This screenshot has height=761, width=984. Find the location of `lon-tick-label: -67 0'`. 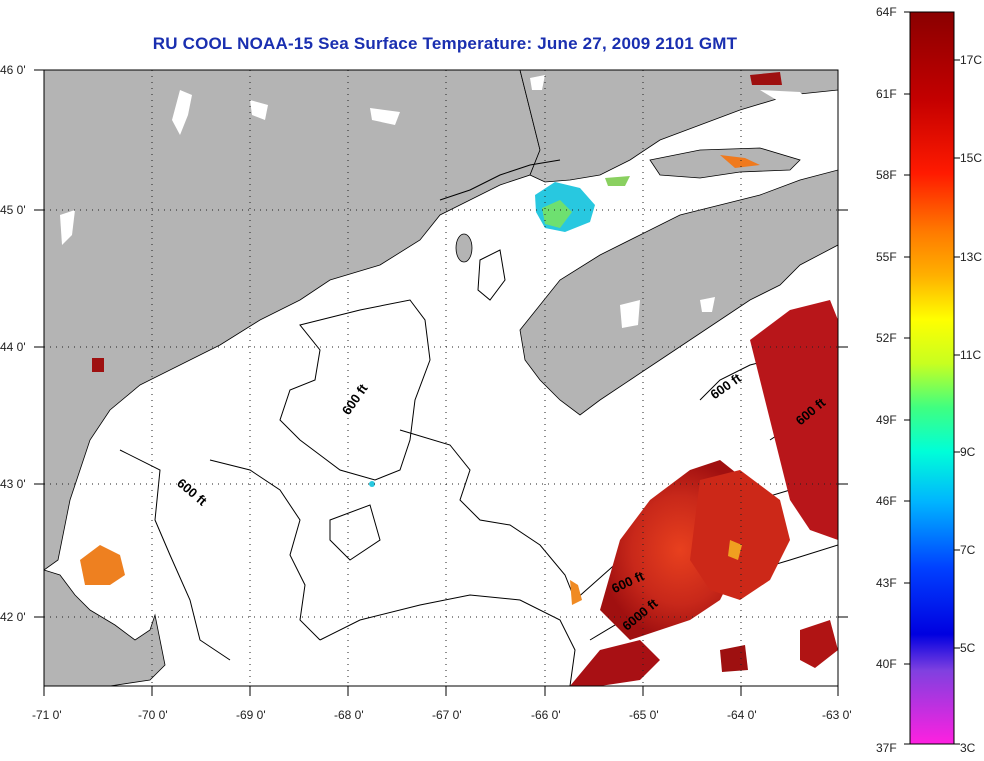

lon-tick-label: -67 0' is located at coordinates (447, 715).